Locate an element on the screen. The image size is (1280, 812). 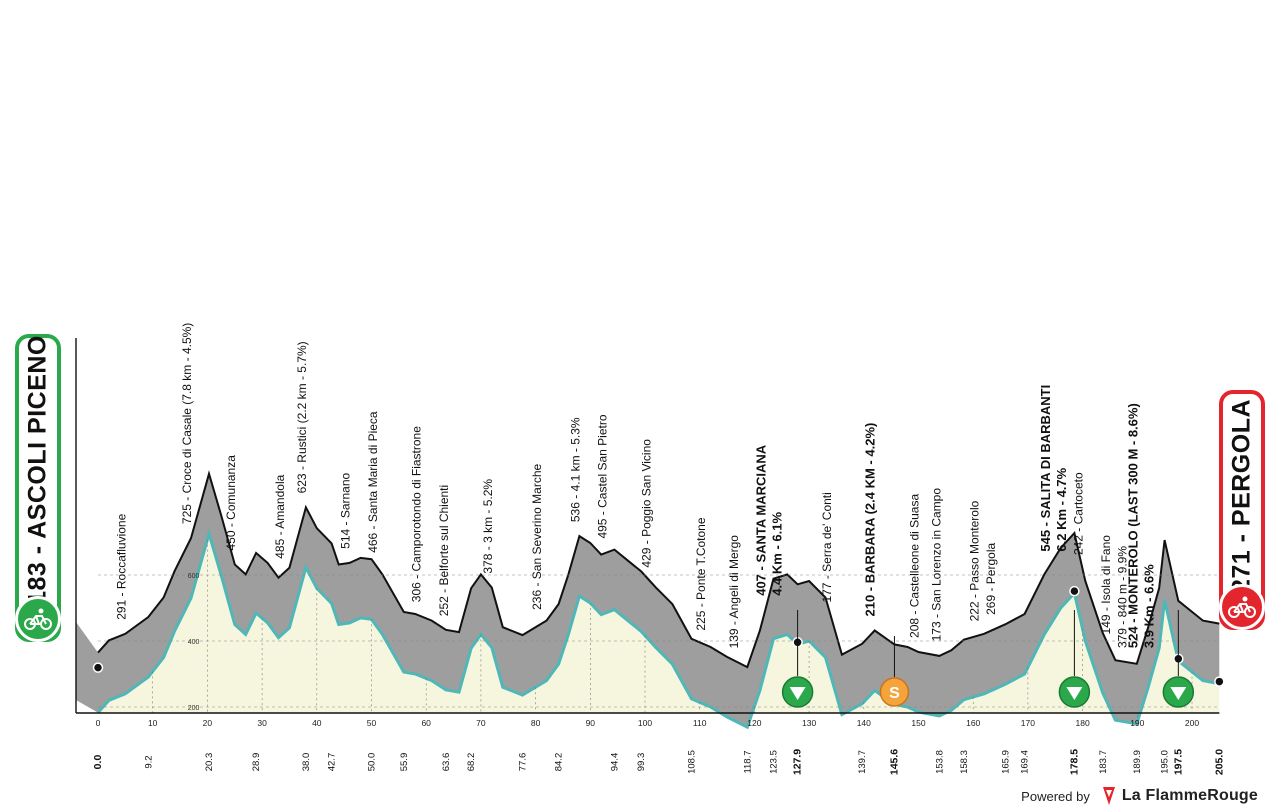
x-tick-label: 160 is located at coordinates (973, 723).